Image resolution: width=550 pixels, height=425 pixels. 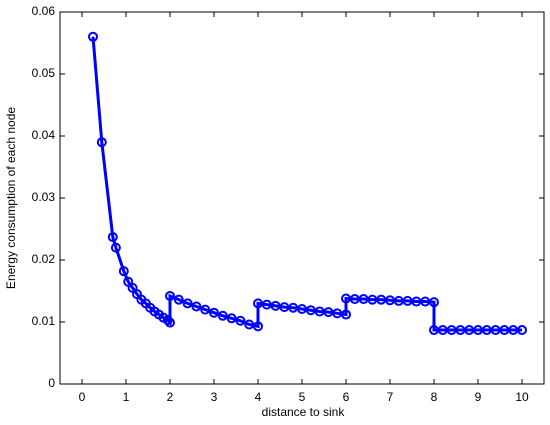 I want to click on x-tick-label: 3, so click(x=214, y=397).